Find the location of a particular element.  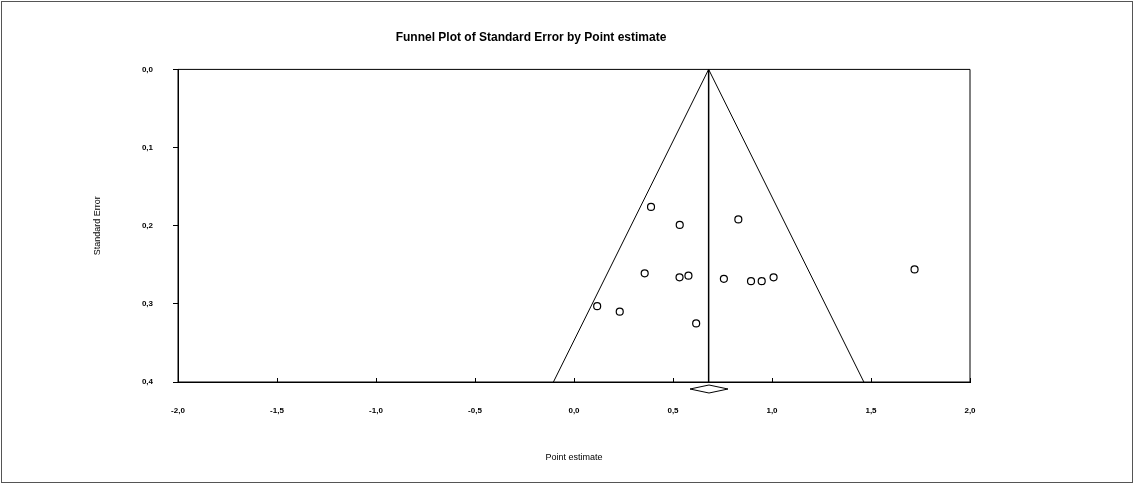

y-tick-label: 0,3 is located at coordinates (147, 304).